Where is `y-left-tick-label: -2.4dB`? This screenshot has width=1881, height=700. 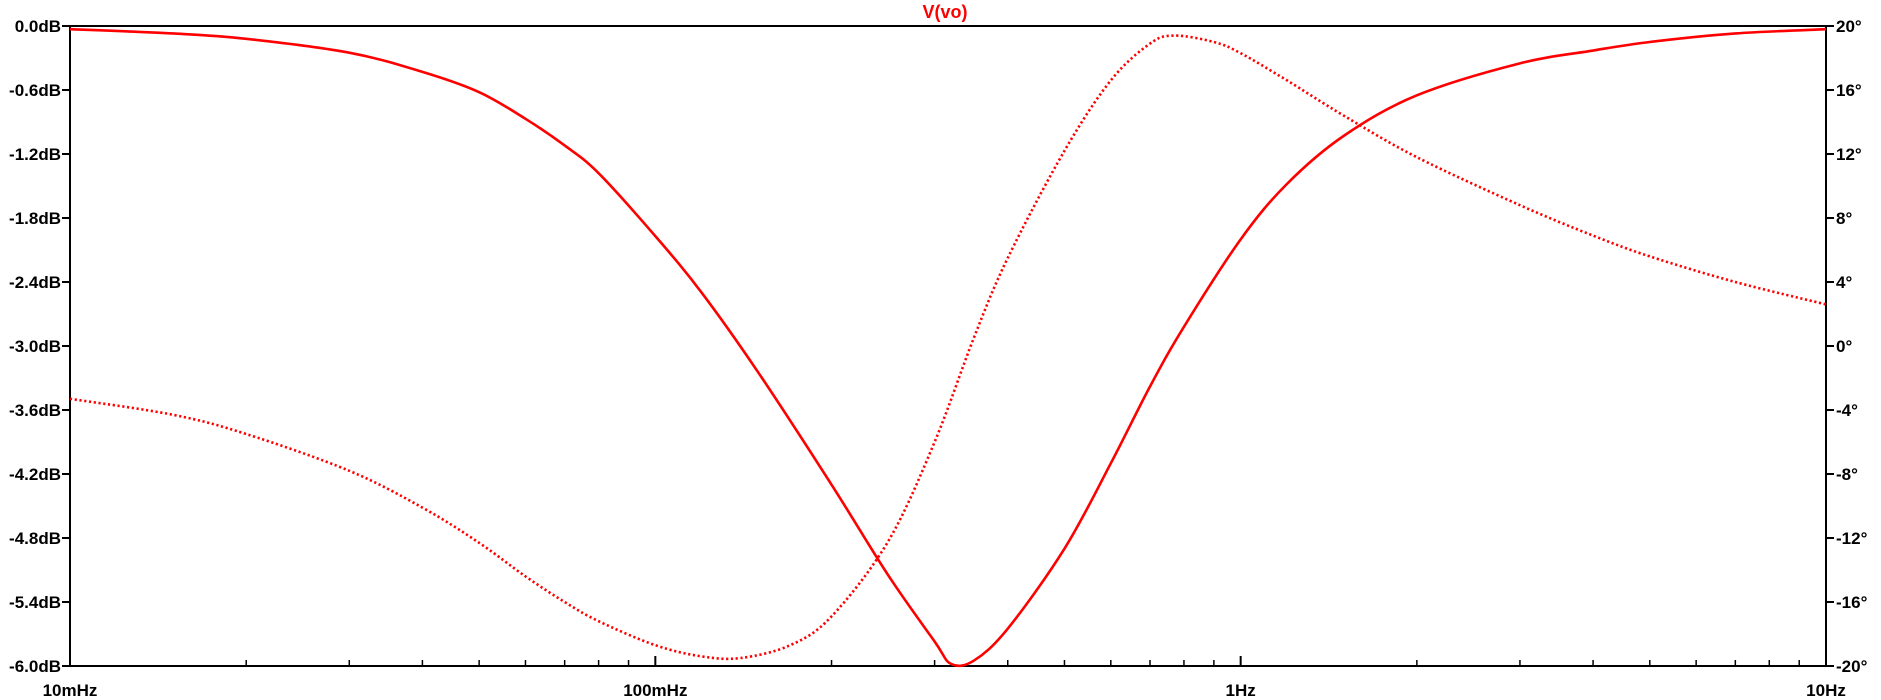
y-left-tick-label: -2.4dB is located at coordinates (35, 282).